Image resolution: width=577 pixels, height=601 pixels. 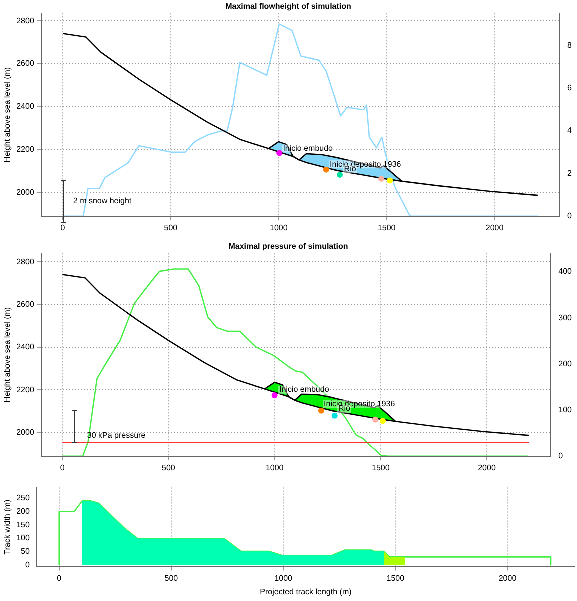 What do you see at coordinates (23, 538) in the screenshot?
I see `y-tick-label: 100` at bounding box center [23, 538].